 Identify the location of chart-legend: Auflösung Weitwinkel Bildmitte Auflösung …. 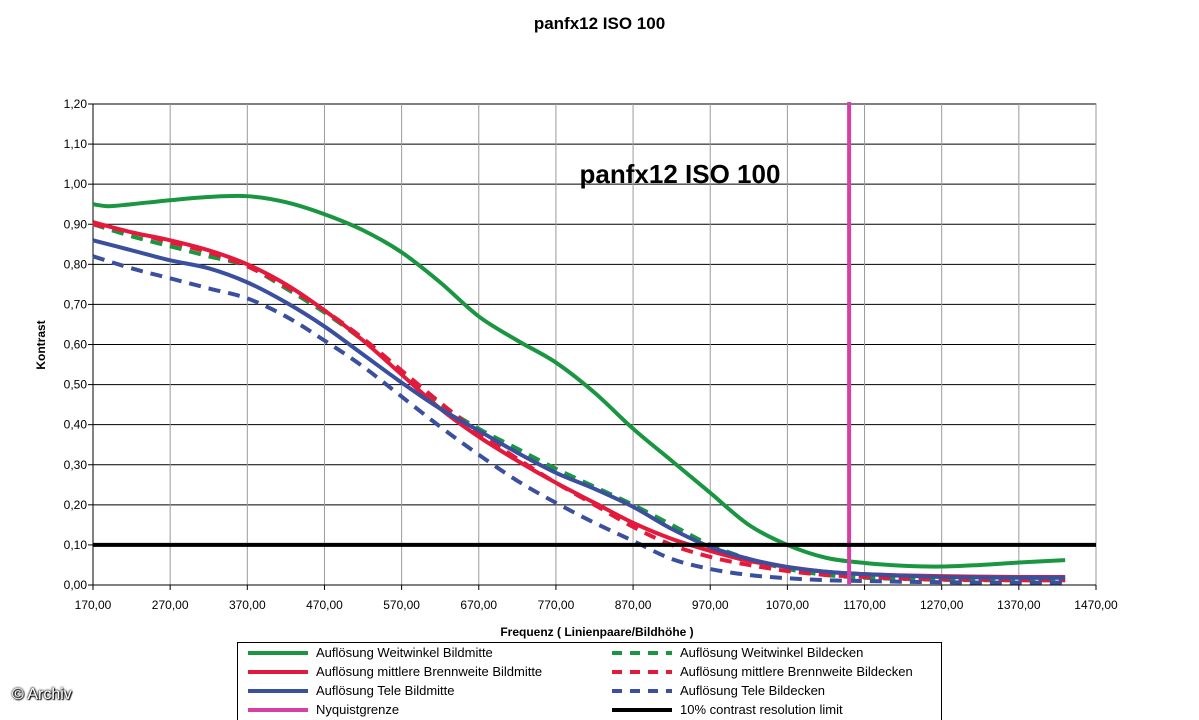
(589, 681).